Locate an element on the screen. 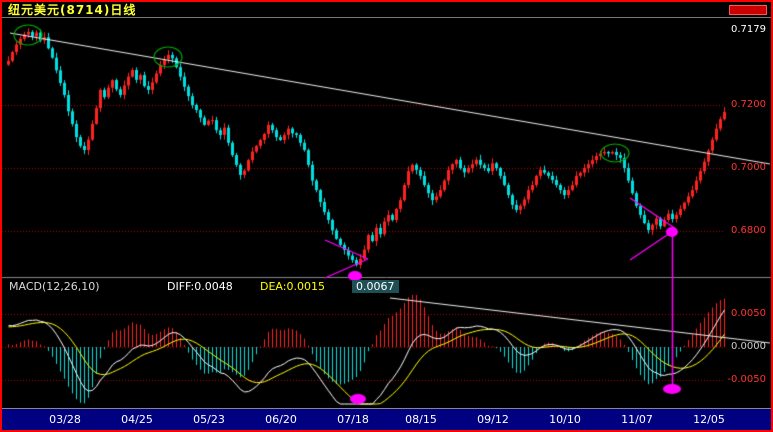 This screenshot has width=773, height=432. price-axis-label: 0.6800 is located at coordinates (748, 230).